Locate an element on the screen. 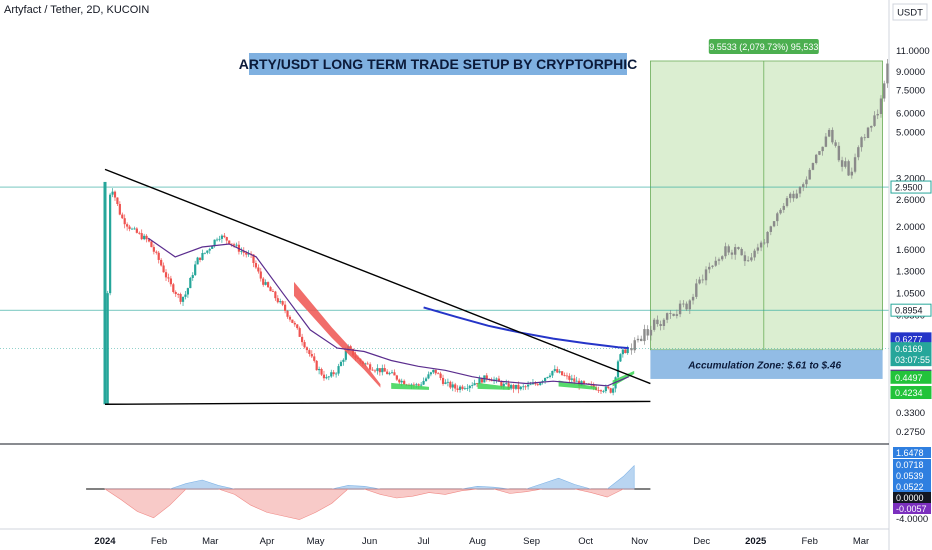 The image size is (932, 550). price-badge-label: 03:07:55 is located at coordinates (912, 360).